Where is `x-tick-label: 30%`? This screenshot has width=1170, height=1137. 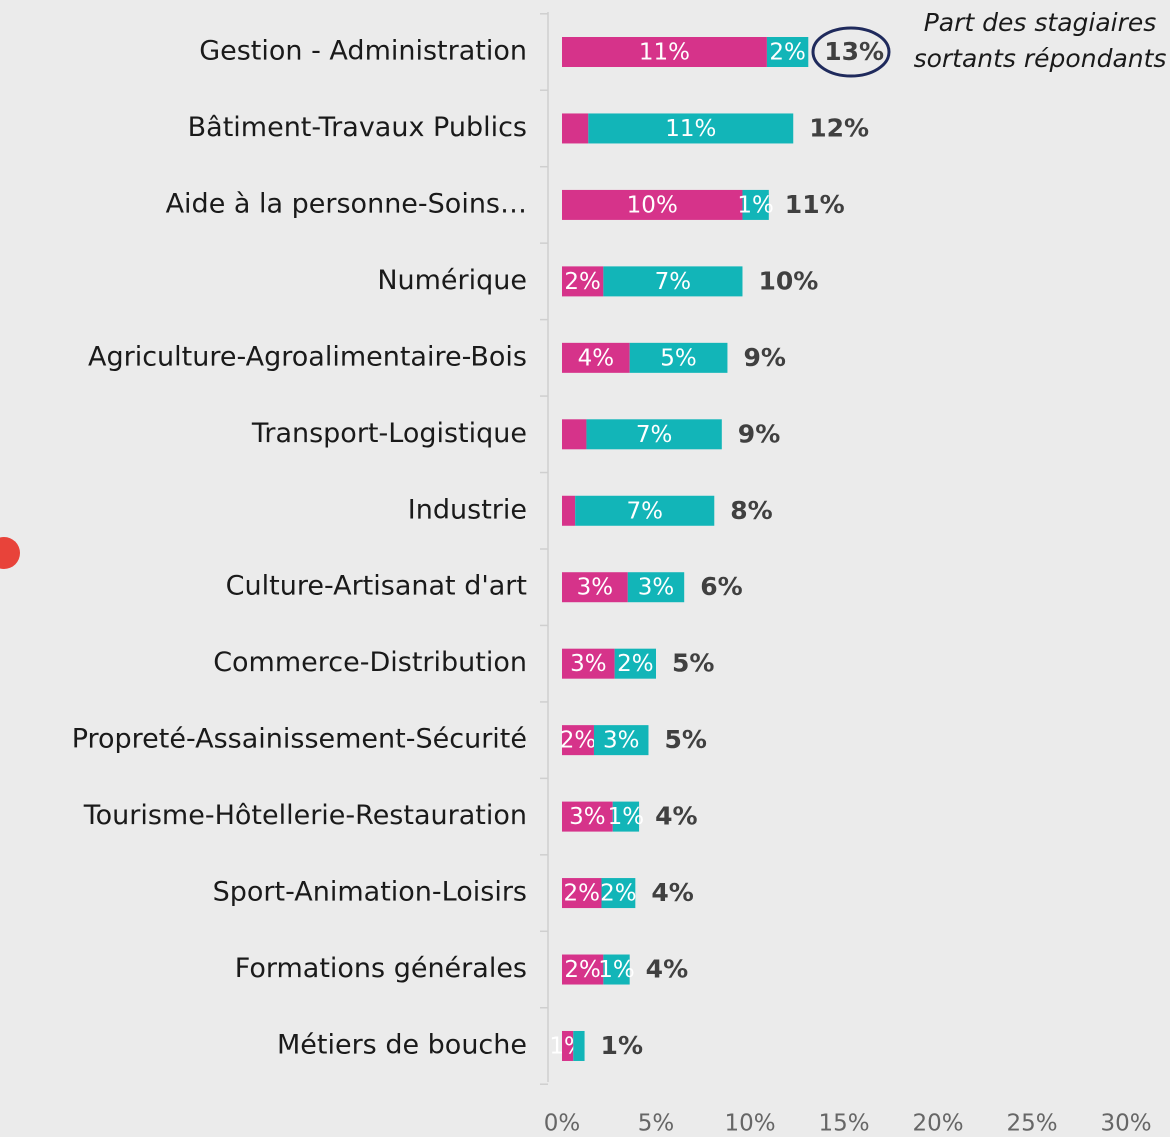 x-tick-label: 30% is located at coordinates (1125, 1124).